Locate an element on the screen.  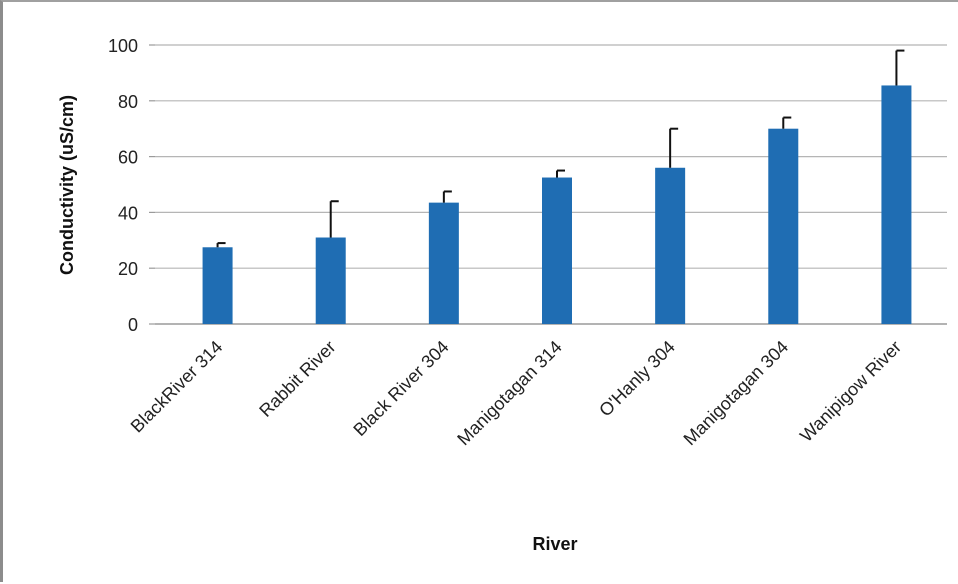
x-axis-title: River is located at coordinates (554, 544).